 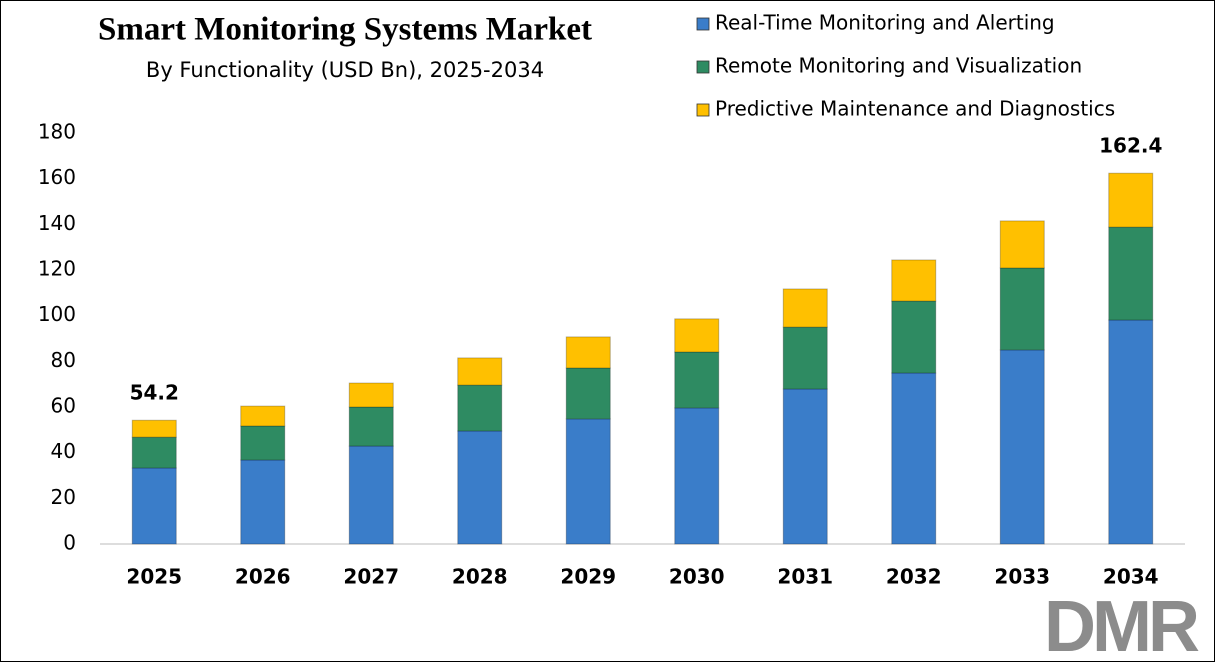 What do you see at coordinates (63, 406) in the screenshot?
I see `y-tick-label: 60` at bounding box center [63, 406].